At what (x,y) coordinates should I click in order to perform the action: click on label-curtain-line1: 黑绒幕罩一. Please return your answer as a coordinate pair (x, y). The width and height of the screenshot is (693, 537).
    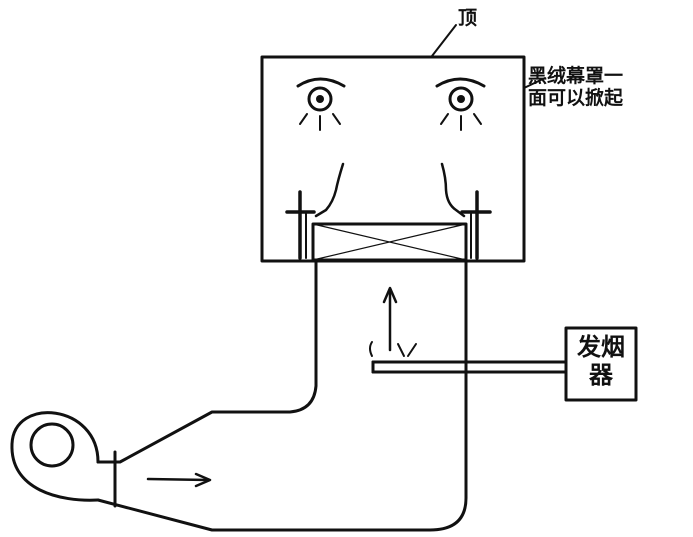
    Looking at the image, I should click on (576, 76).